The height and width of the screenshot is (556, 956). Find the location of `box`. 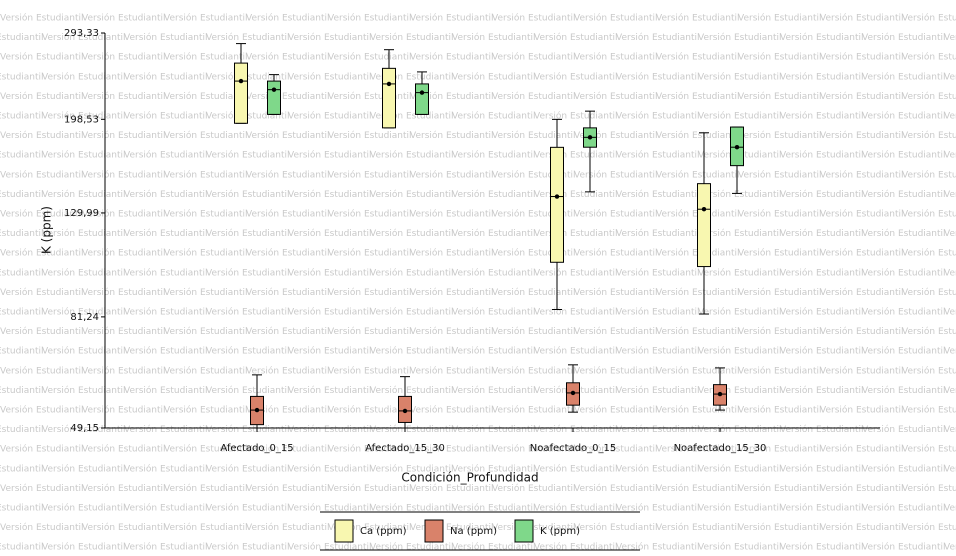

box is located at coordinates (389, 98).